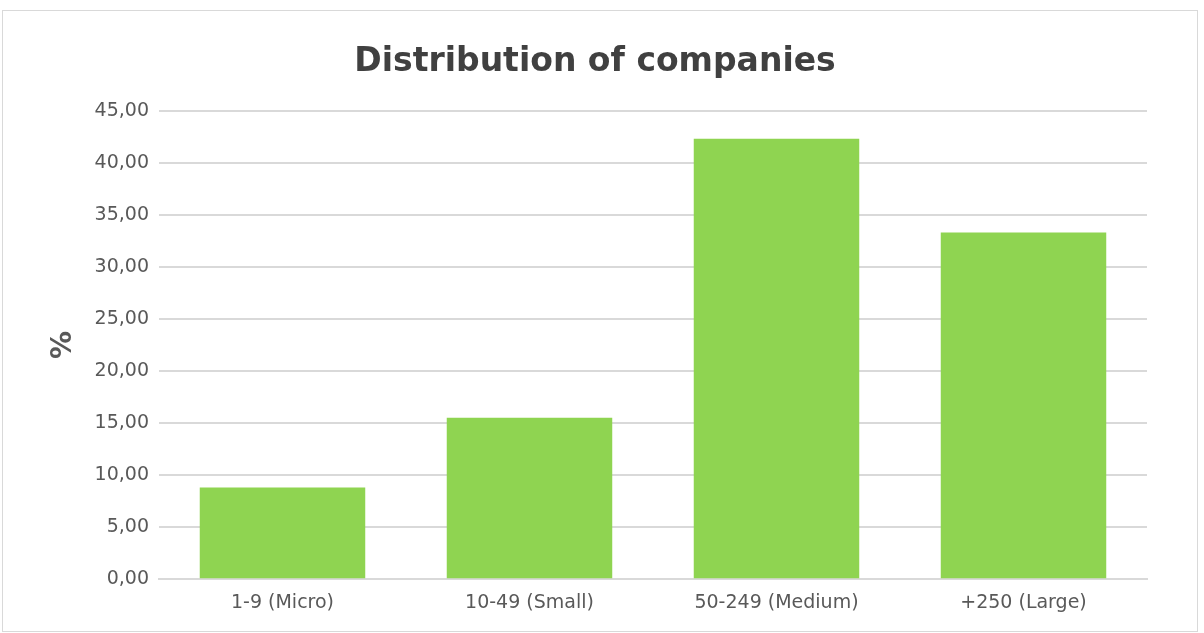 This screenshot has width=1204, height=633. Describe the element at coordinates (121, 108) in the screenshot. I see `y-tick-label: 45,00` at that location.